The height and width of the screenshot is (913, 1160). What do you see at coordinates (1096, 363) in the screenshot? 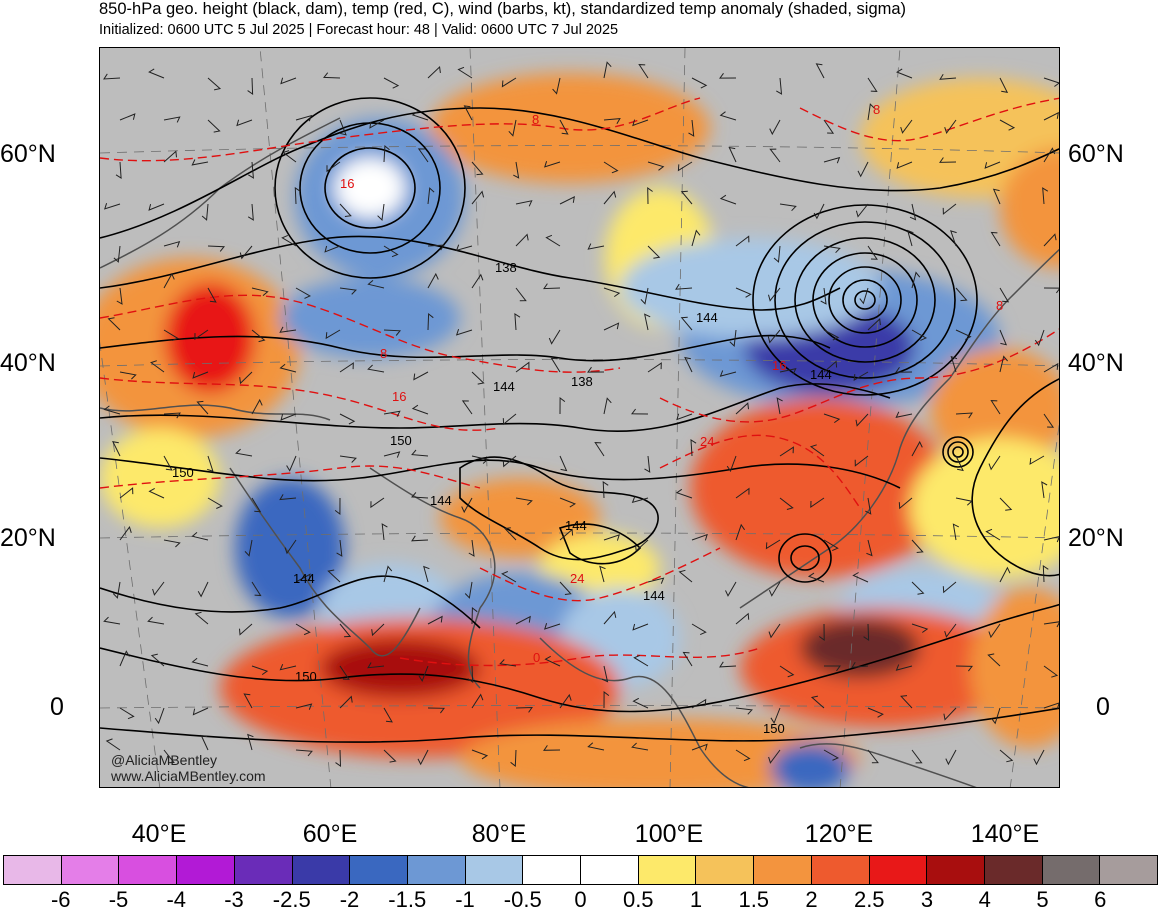
I see `lat-label-40-right: 40°N` at bounding box center [1096, 363].